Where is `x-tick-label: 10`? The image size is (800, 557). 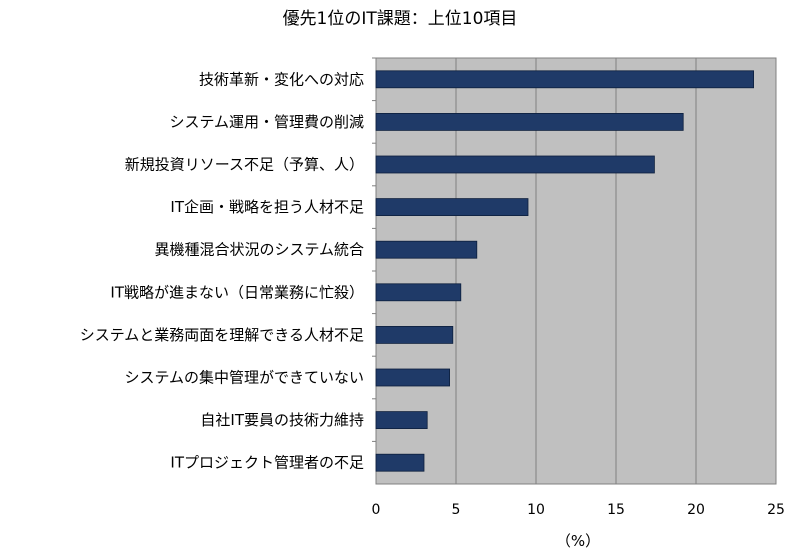
x-tick-label: 10 is located at coordinates (536, 510).